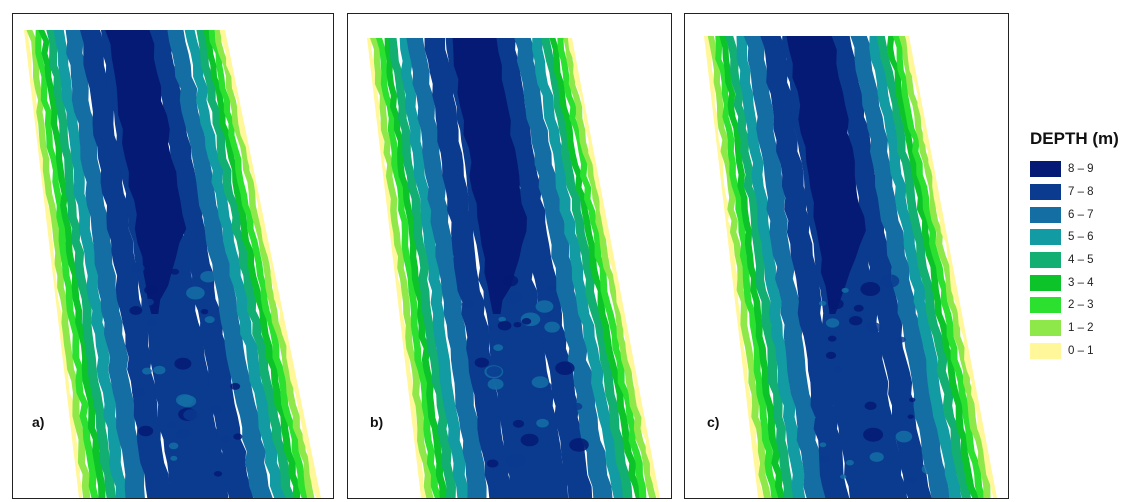  I want to click on legend-label: 3 – 4, so click(1081, 282).